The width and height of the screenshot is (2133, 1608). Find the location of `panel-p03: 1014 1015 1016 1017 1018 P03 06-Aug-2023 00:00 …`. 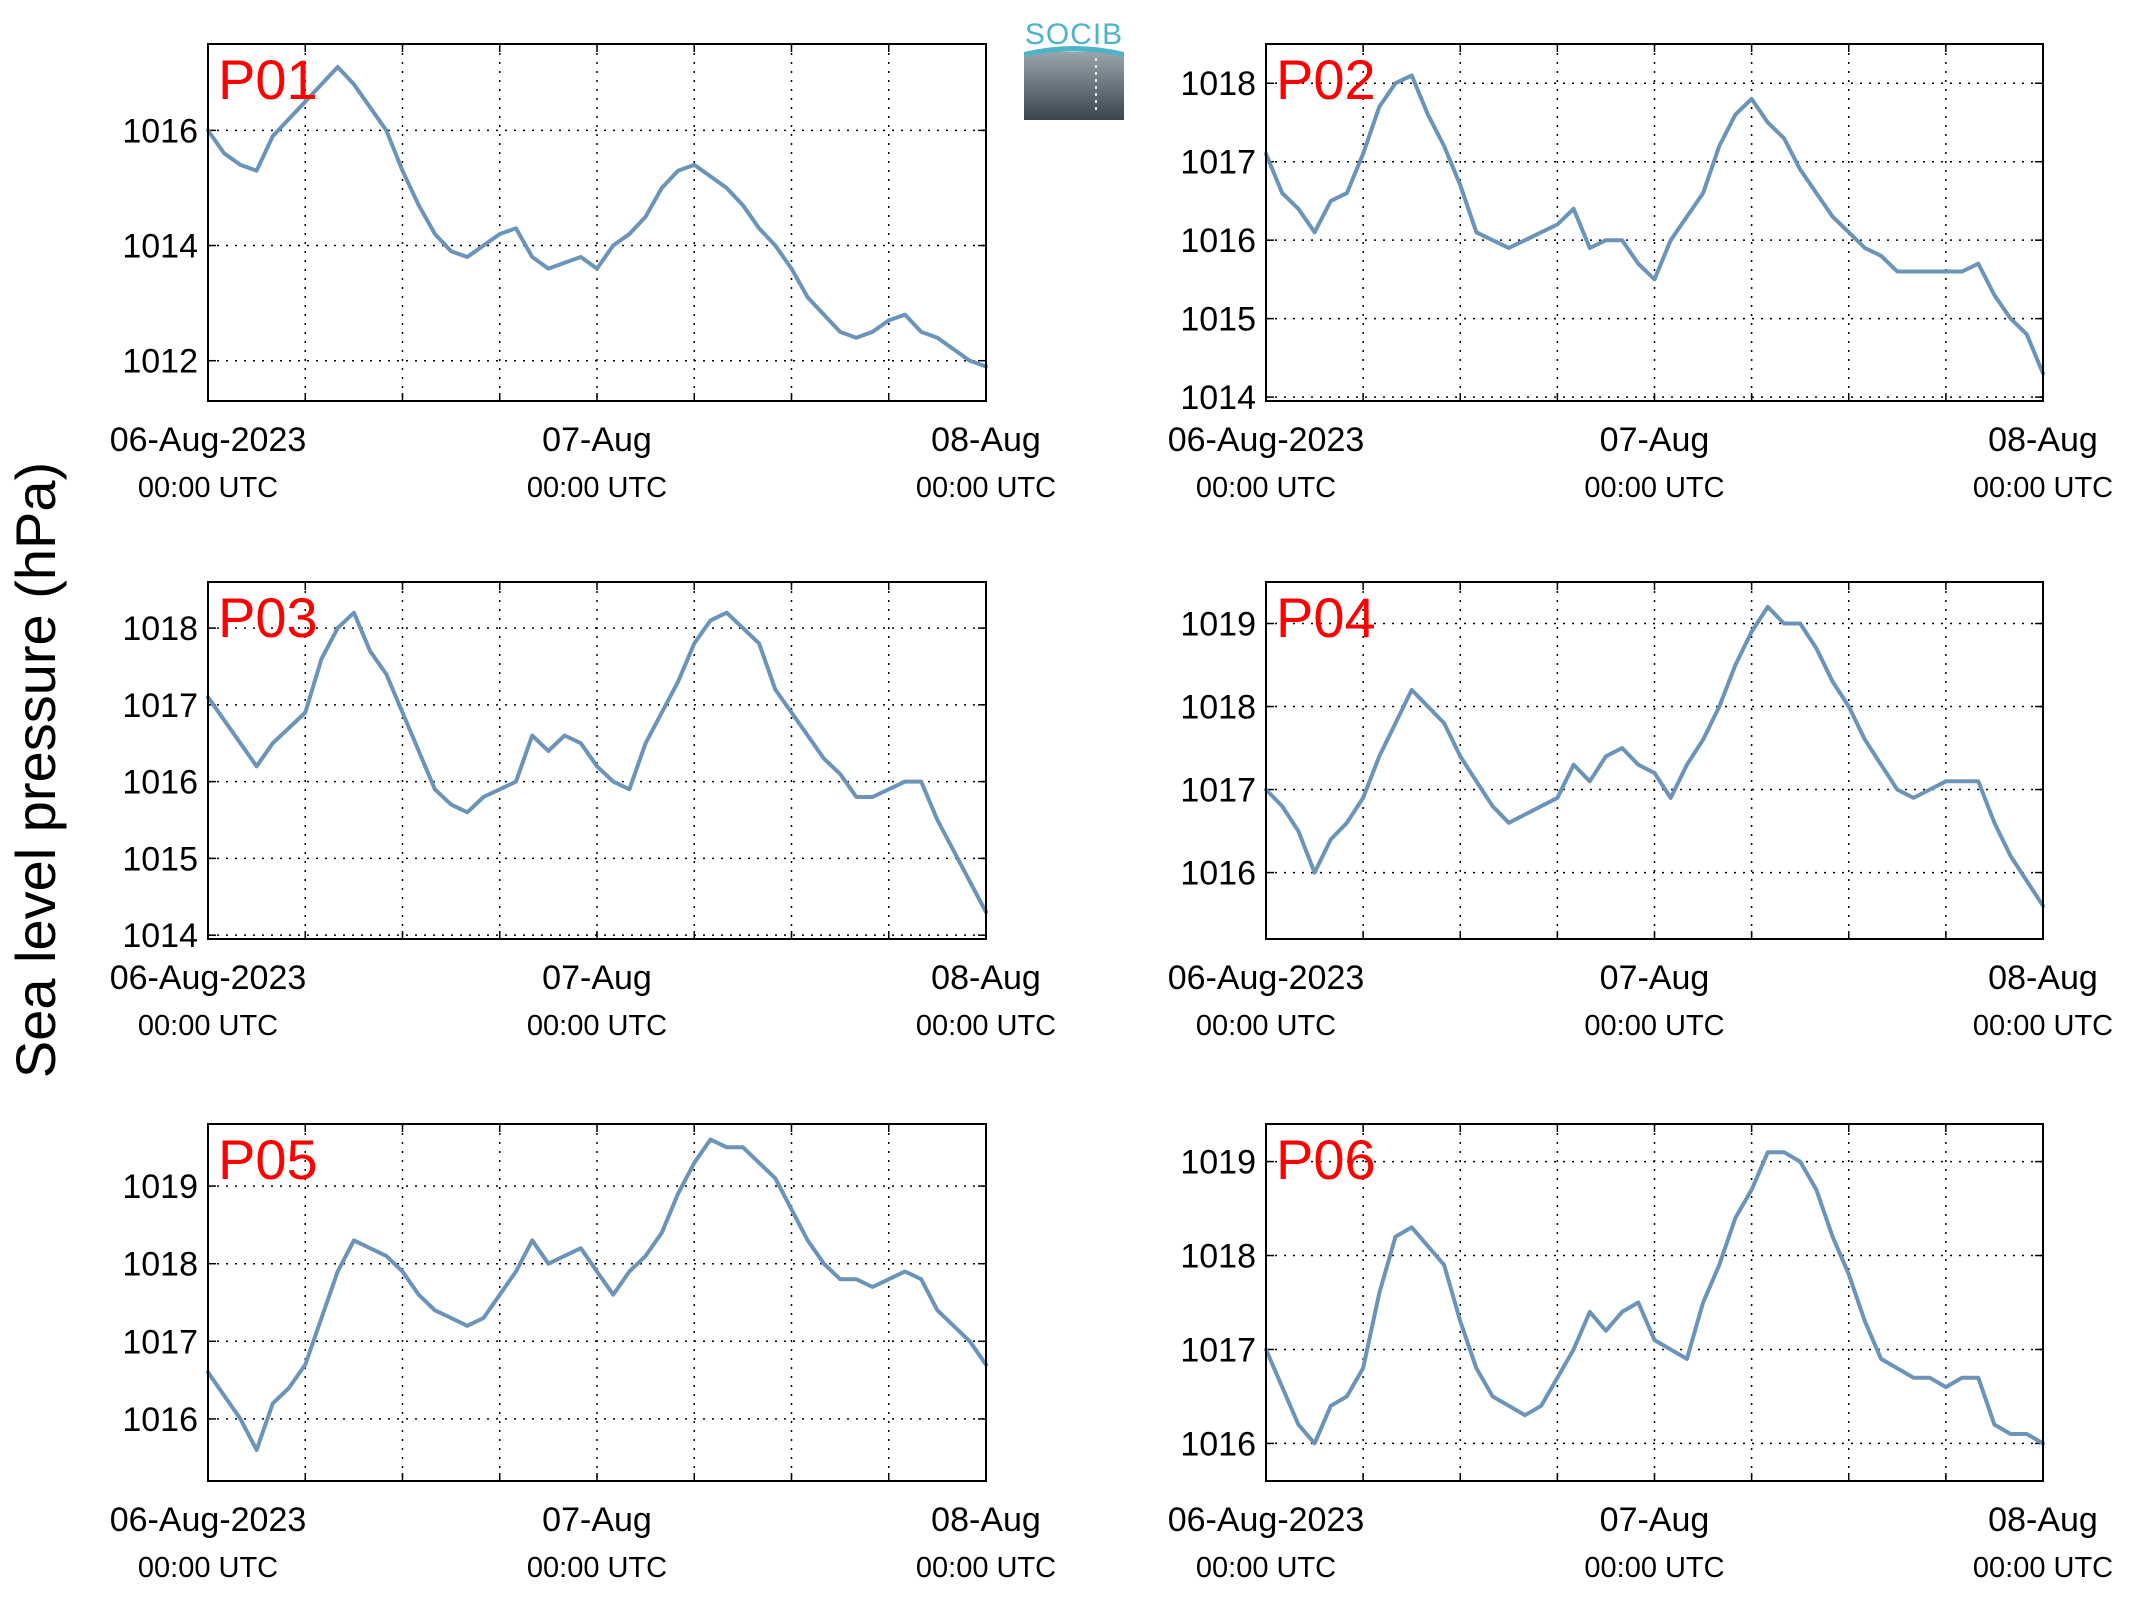

panel-p03: 1014 1015 1016 1017 1018 P03 06-Aug-2023 00:00 … is located at coordinates (583, 811).